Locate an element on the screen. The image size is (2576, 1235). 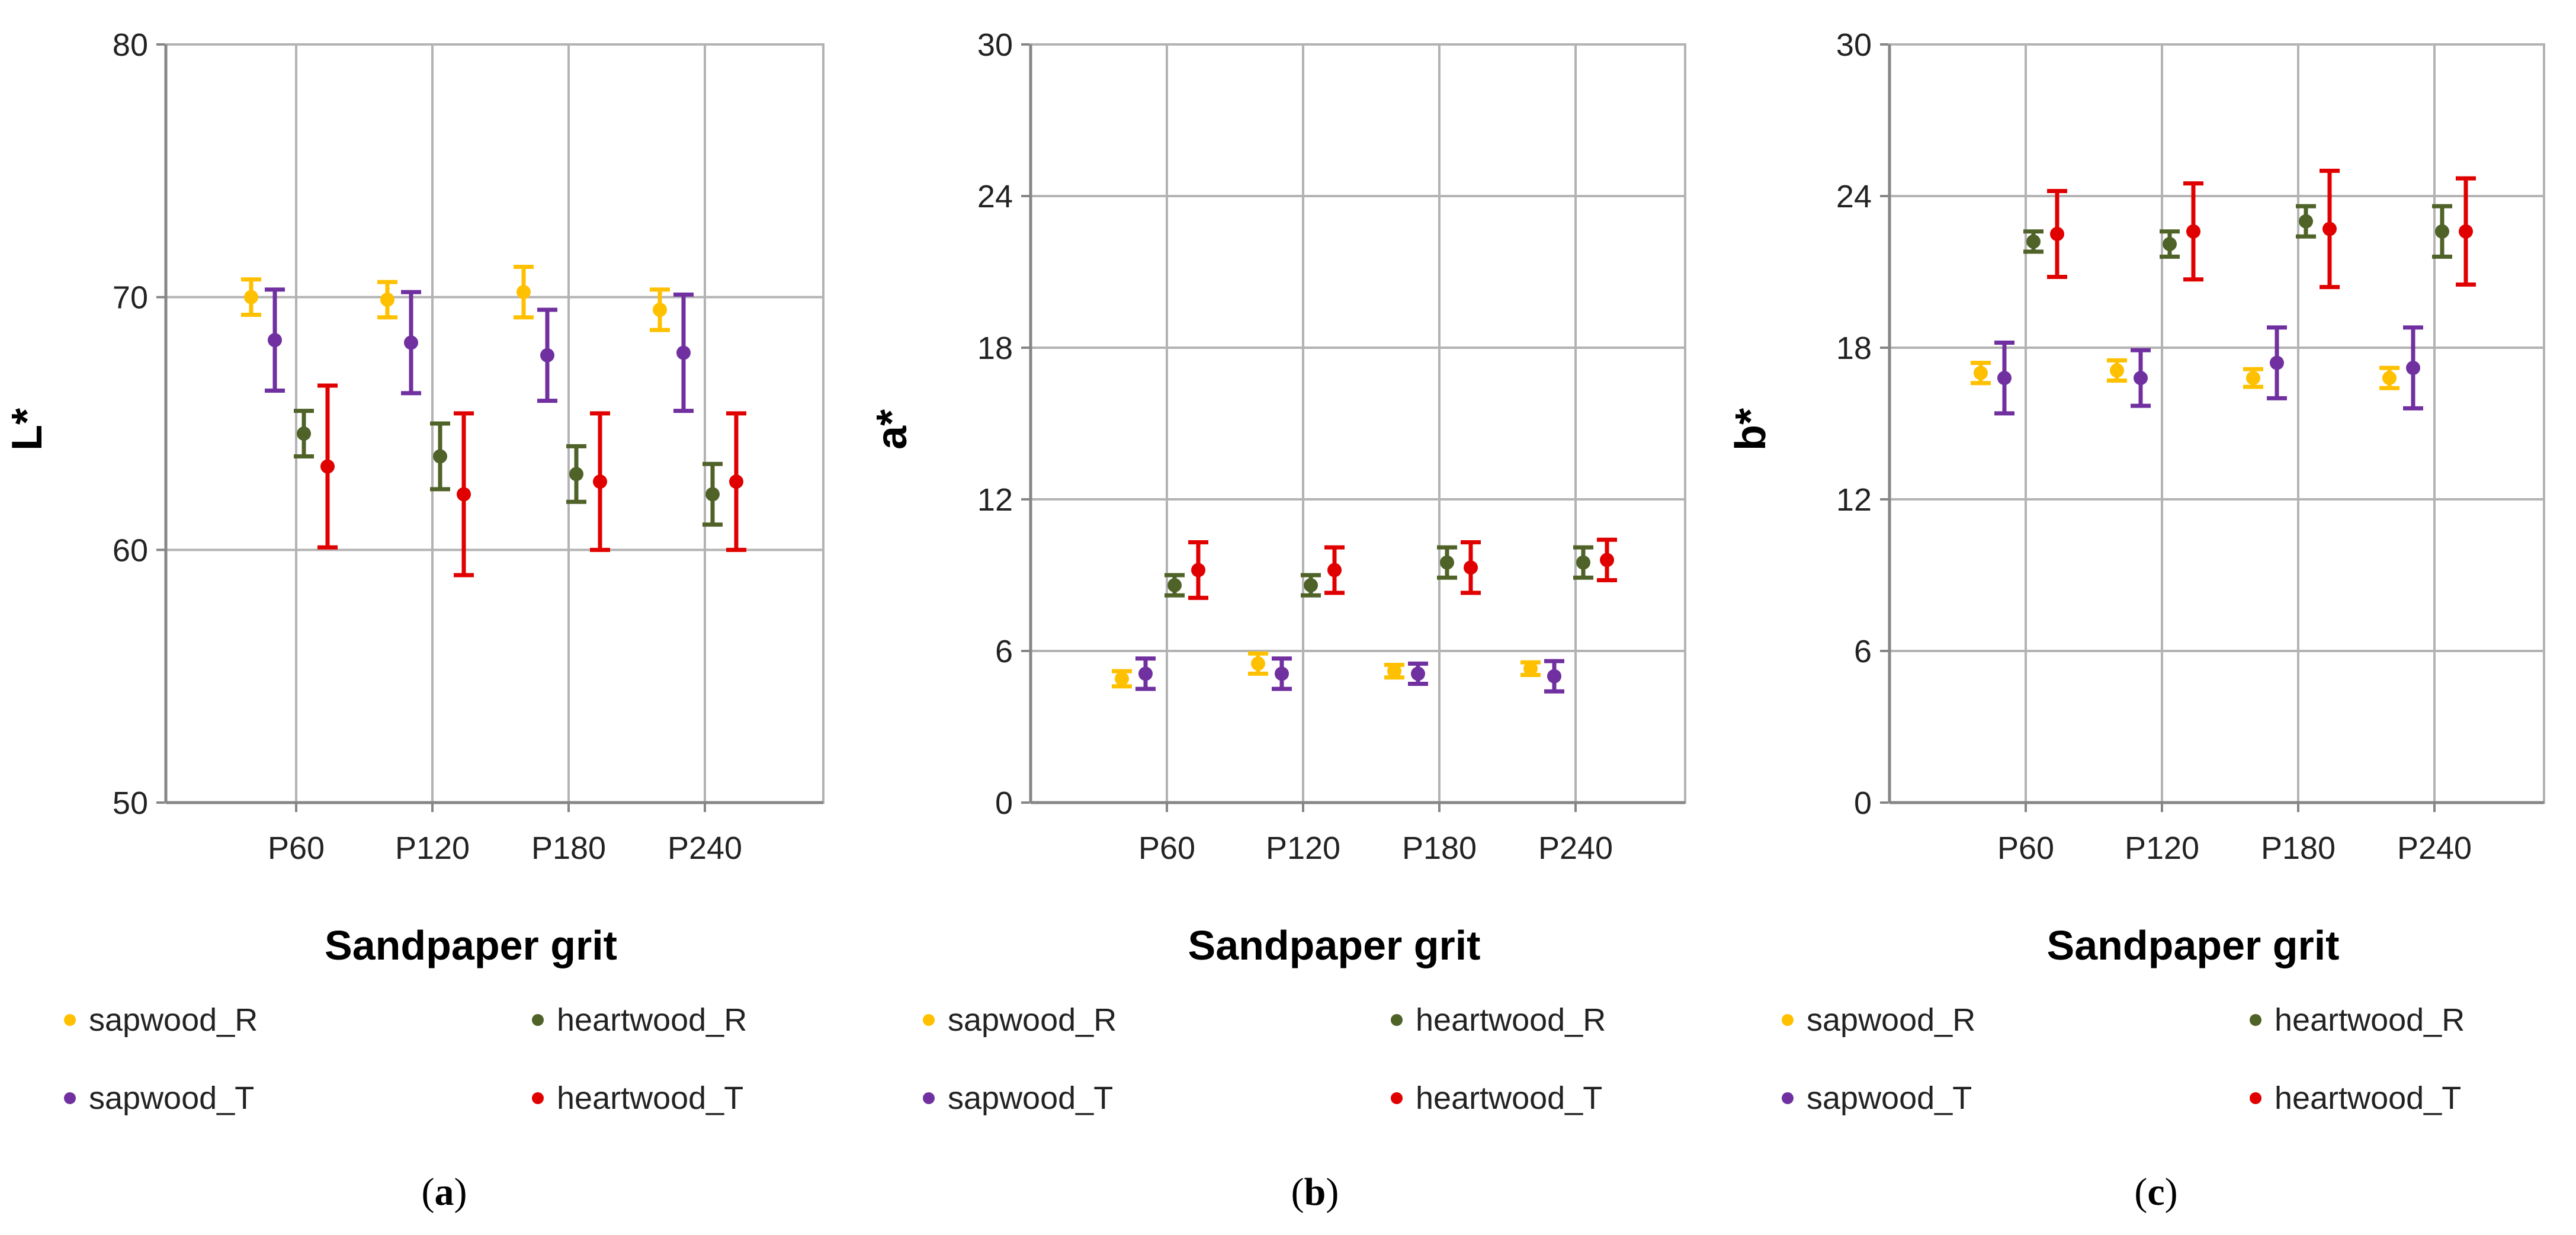
y-tick-label: 24 is located at coordinates (1854, 196).